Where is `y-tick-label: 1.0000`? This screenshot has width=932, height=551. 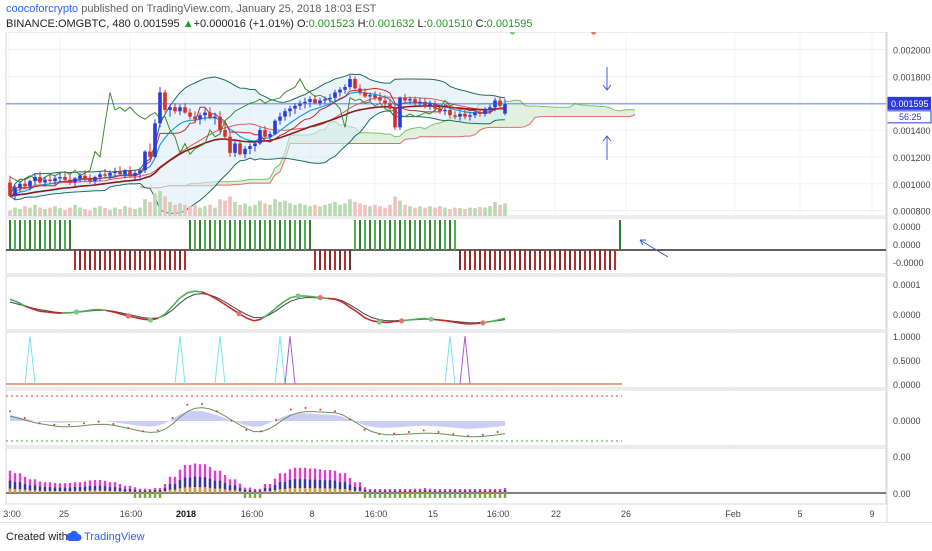 y-tick-label: 1.0000 is located at coordinates (907, 337).